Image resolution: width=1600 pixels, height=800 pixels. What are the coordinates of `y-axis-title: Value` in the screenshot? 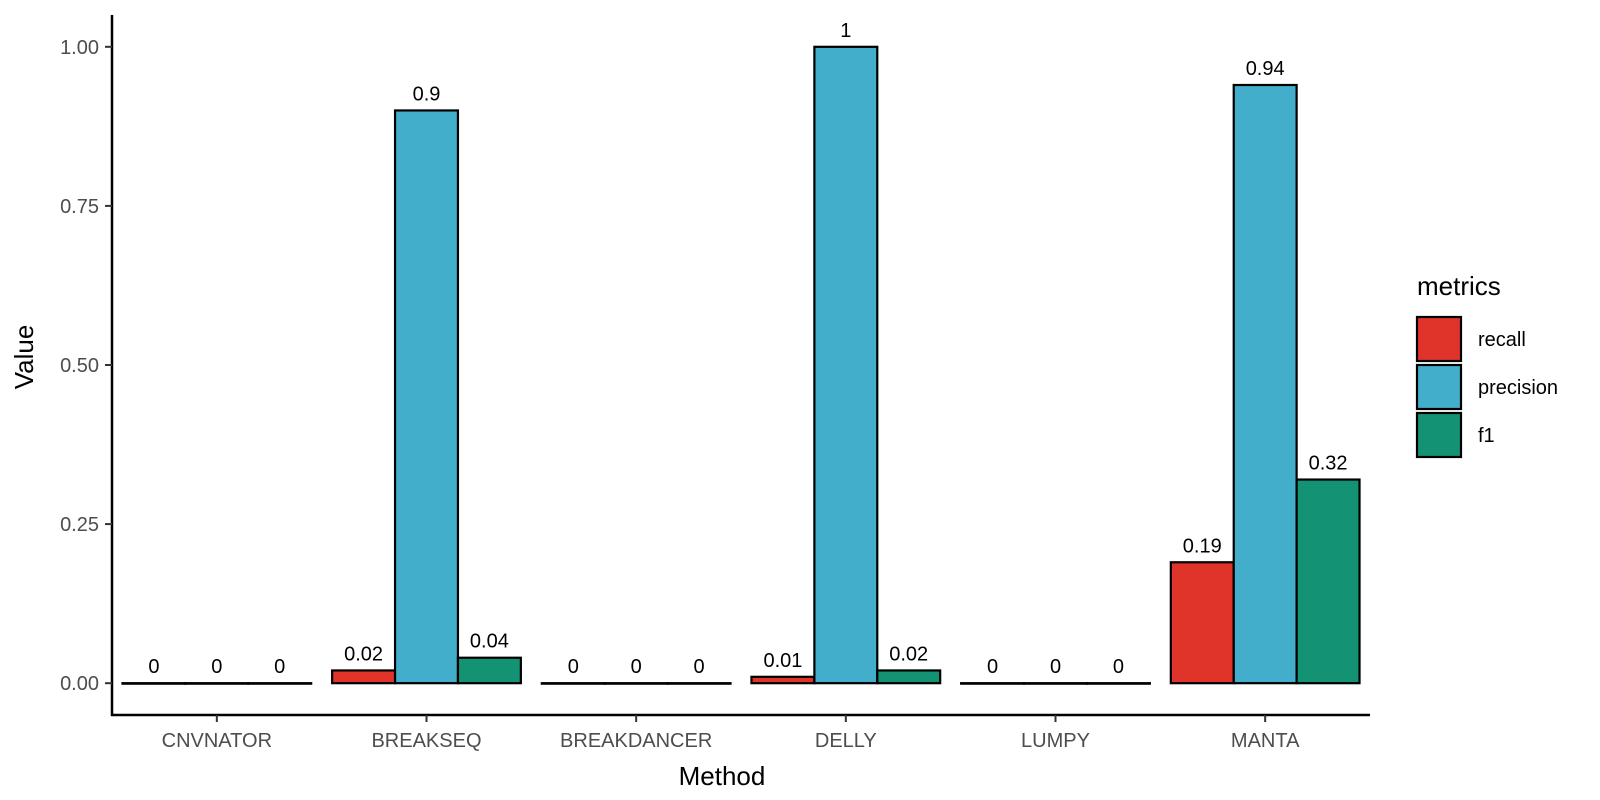 It's located at (24, 357).